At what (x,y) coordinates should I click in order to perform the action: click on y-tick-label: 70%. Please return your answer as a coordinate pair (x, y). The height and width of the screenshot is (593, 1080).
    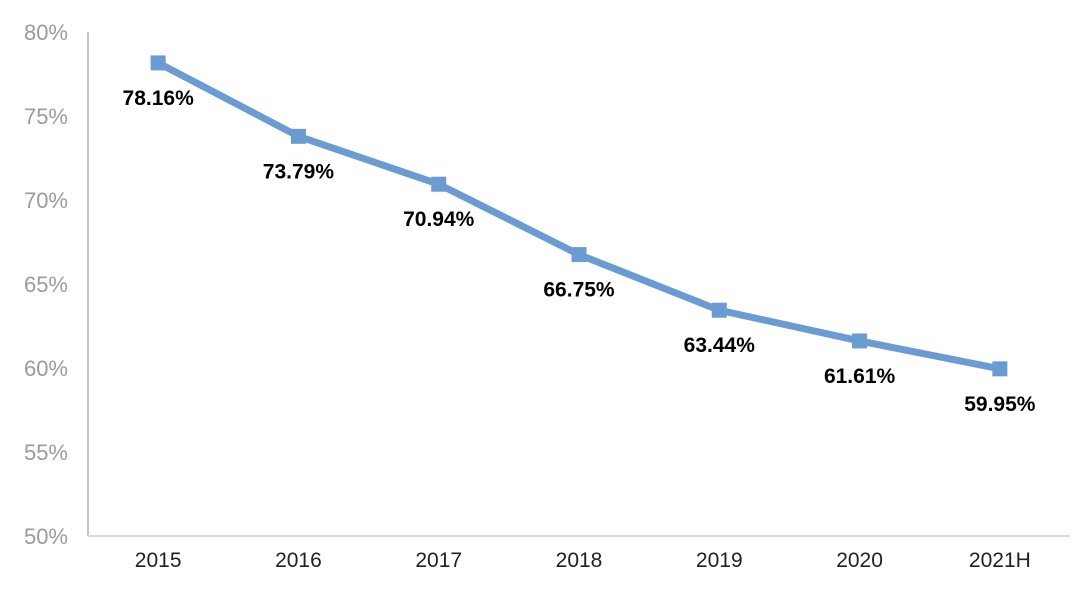
    Looking at the image, I should click on (46, 200).